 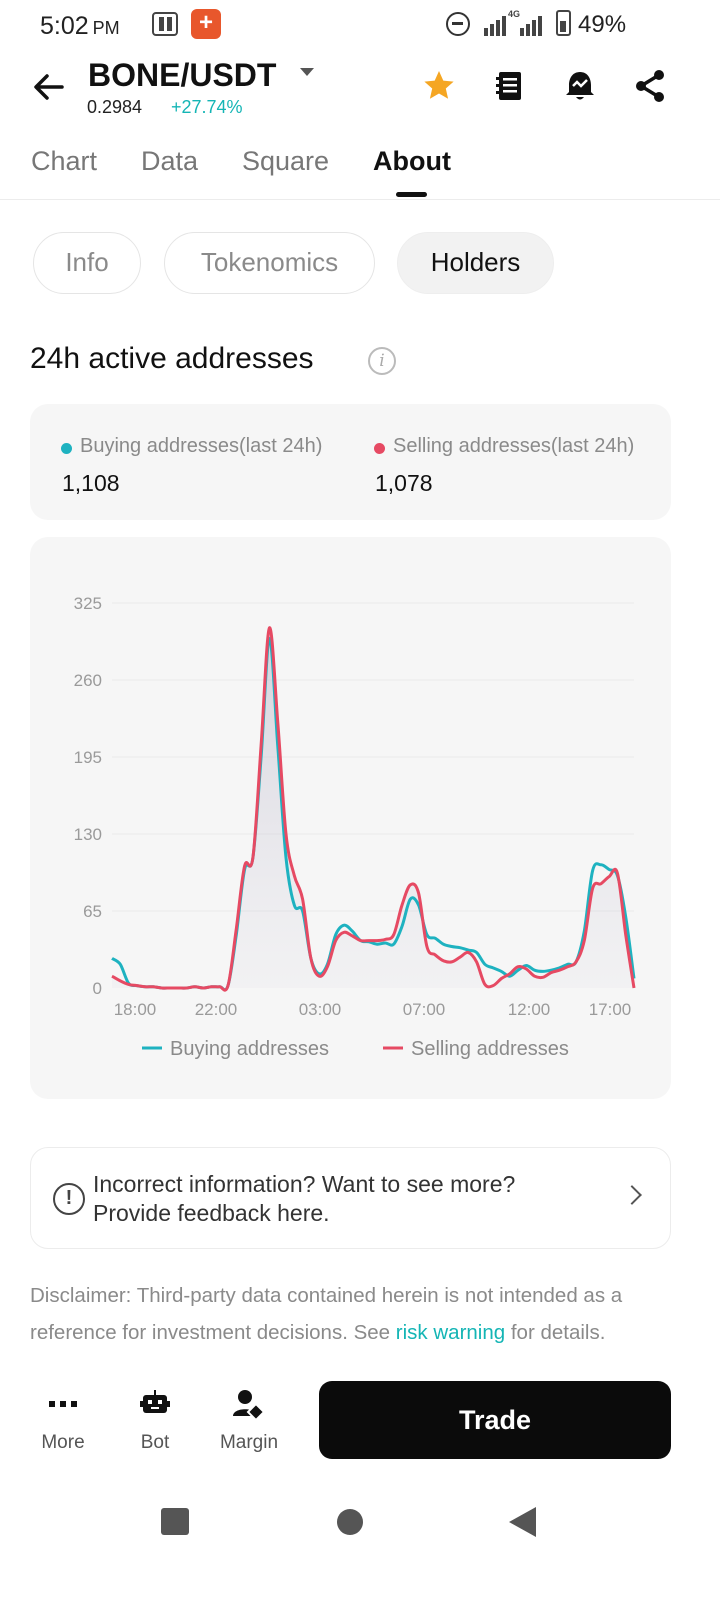 What do you see at coordinates (350, 1522) in the screenshot?
I see `home-nav-icon` at bounding box center [350, 1522].